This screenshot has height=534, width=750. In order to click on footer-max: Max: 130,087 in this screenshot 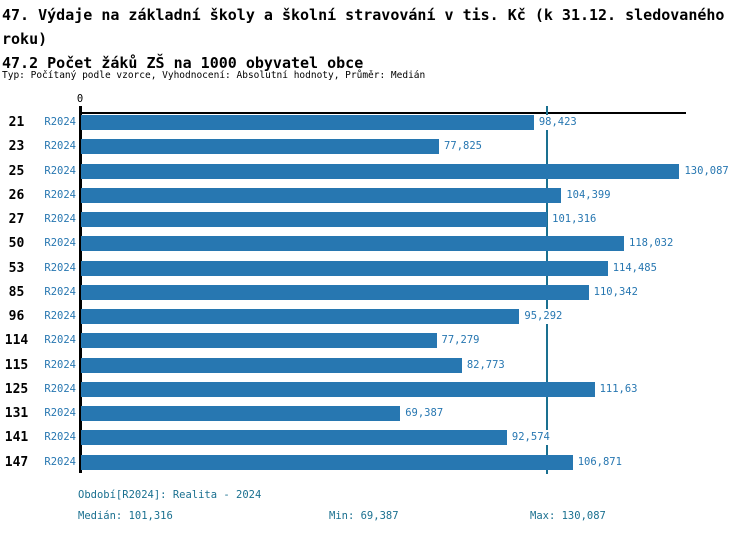, I will do `click(568, 516)`.